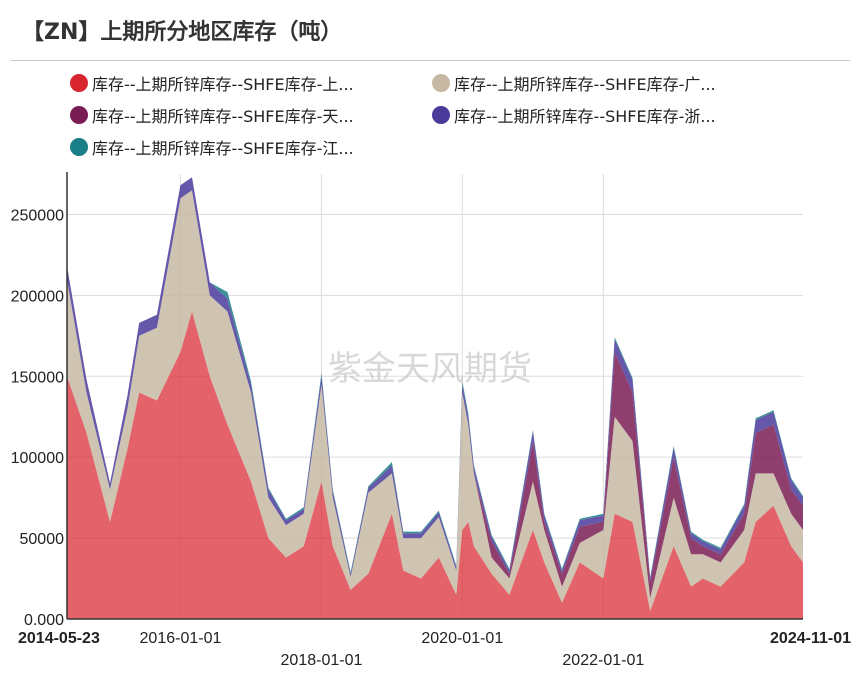 The image size is (859, 675). Describe the element at coordinates (462, 638) in the screenshot. I see `x-tick-label: 2020-01-01` at that location.